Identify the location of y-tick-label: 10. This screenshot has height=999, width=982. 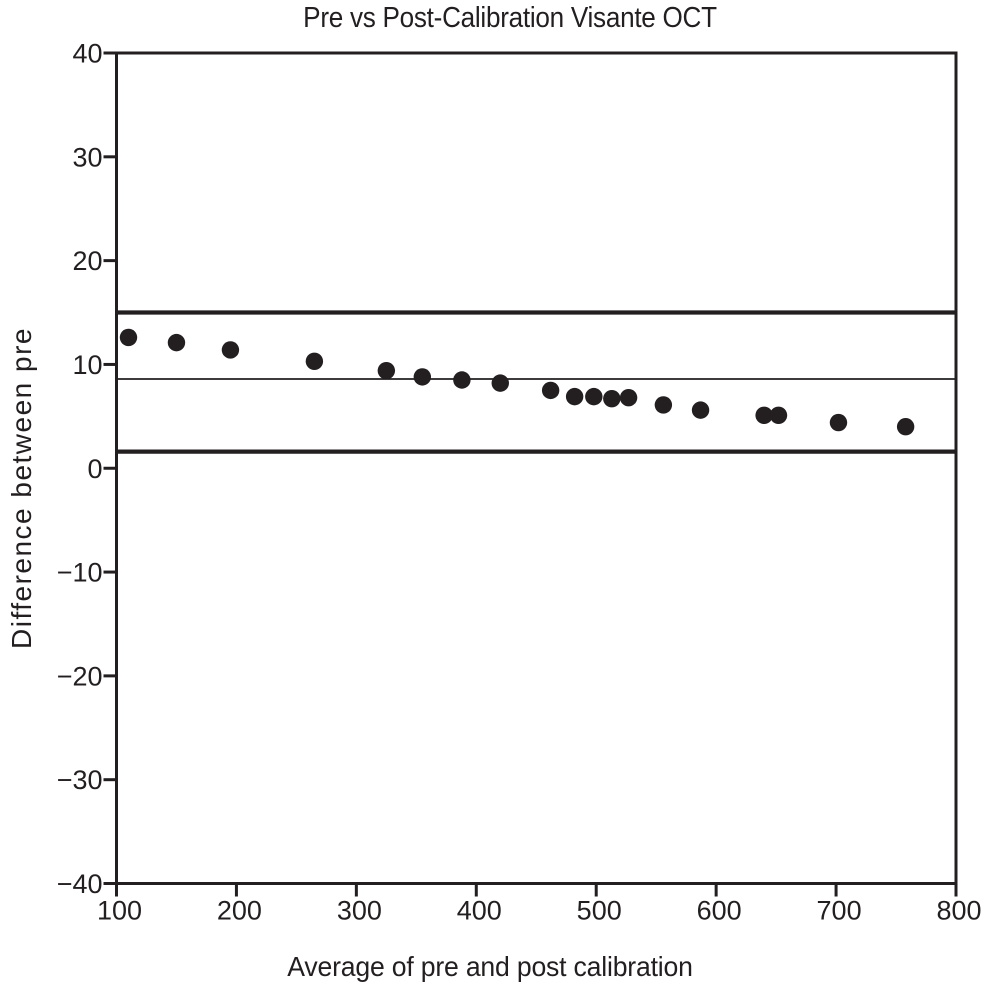
(87, 365).